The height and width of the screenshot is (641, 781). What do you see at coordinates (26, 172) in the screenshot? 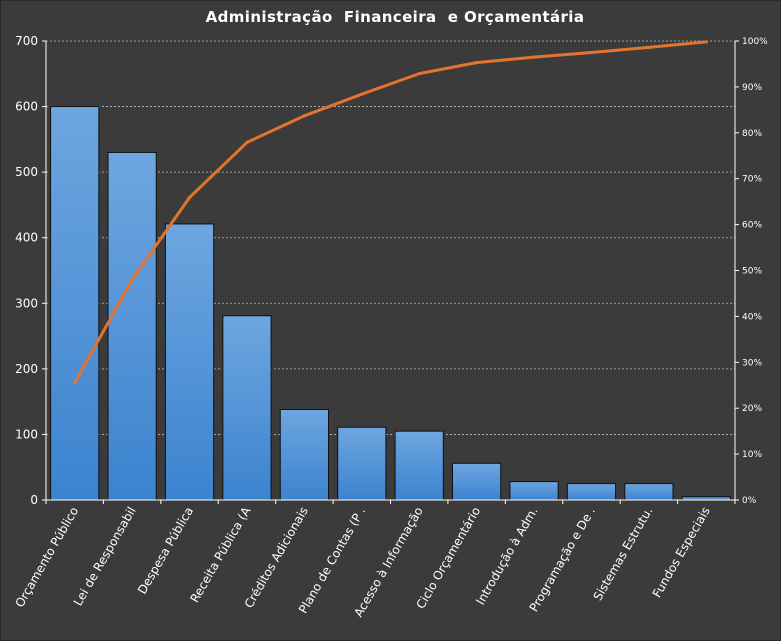
I see `y-tick-label: 500` at bounding box center [26, 172].